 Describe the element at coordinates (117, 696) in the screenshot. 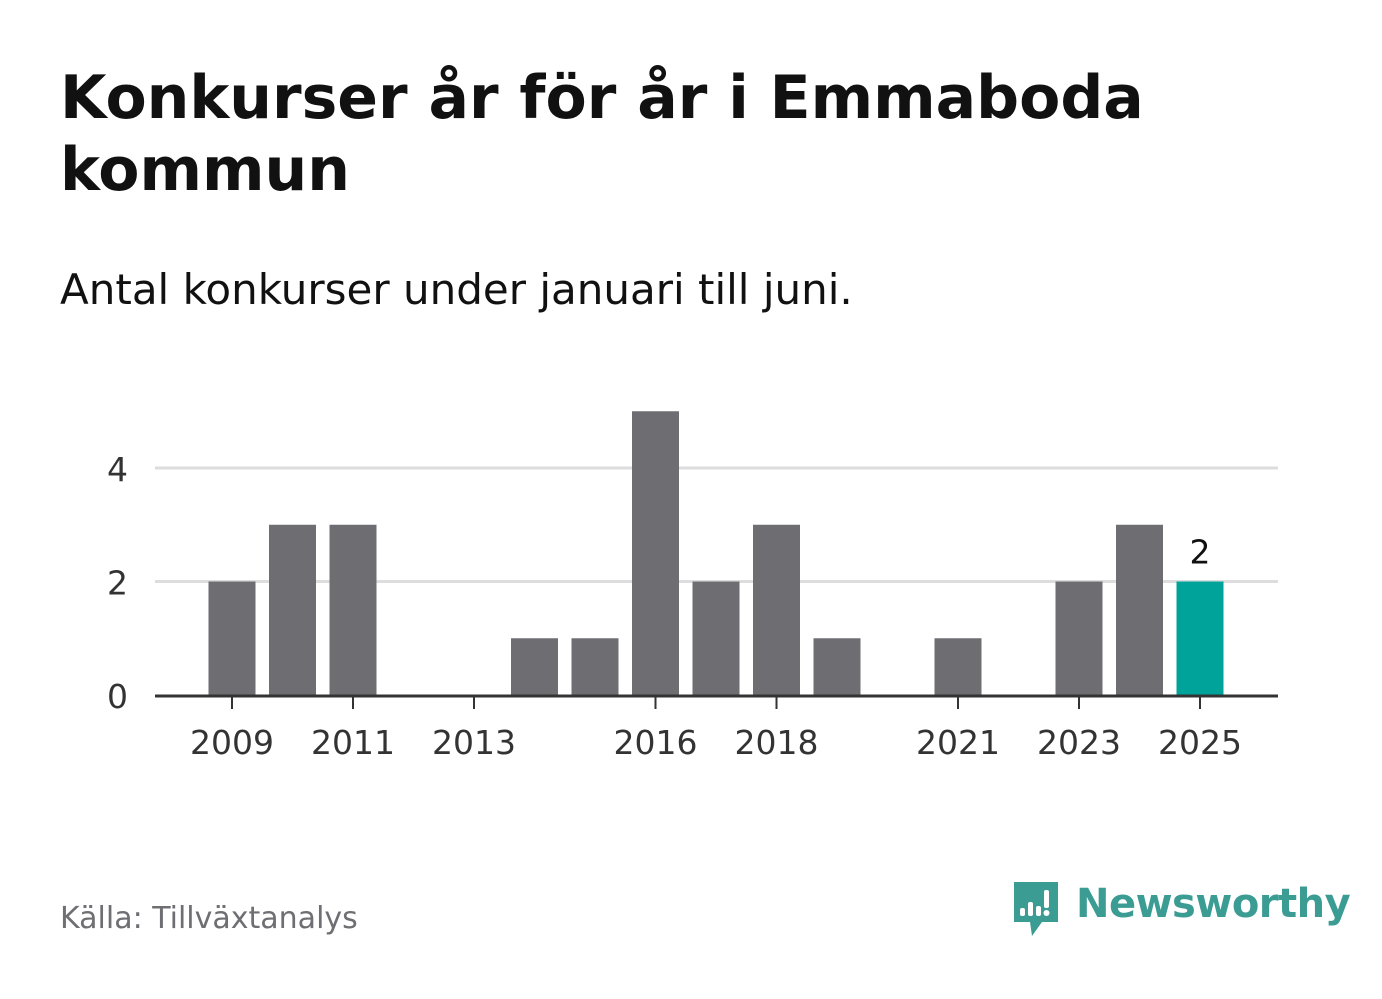

I see `y-tick-label: 0` at that location.